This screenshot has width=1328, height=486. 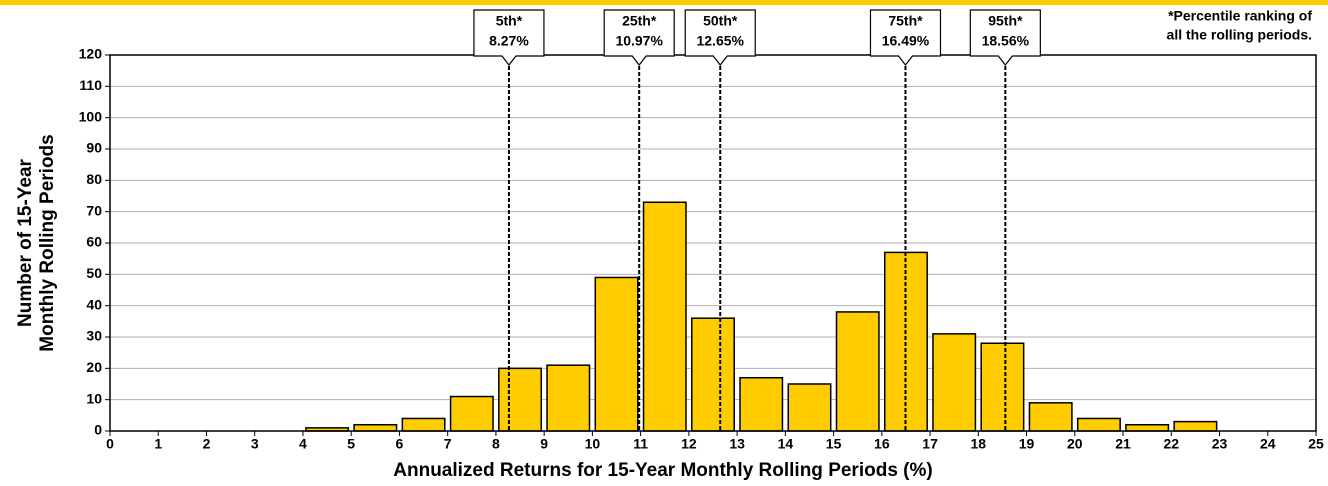 What do you see at coordinates (94, 179) in the screenshot?
I see `y-tick-label: 80` at bounding box center [94, 179].